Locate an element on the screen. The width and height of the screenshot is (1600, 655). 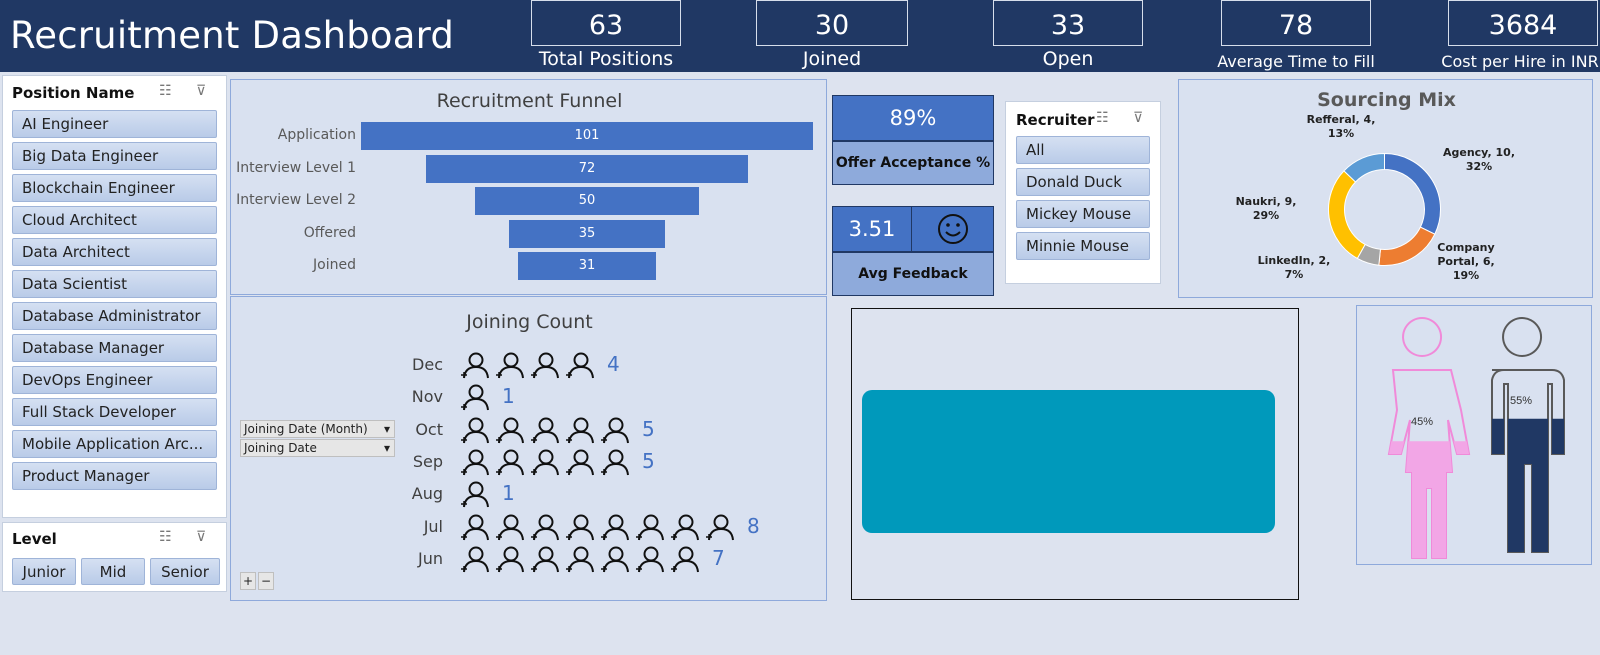
joining-month-field-label: Joining Date (Month) is located at coordinates (306, 429).